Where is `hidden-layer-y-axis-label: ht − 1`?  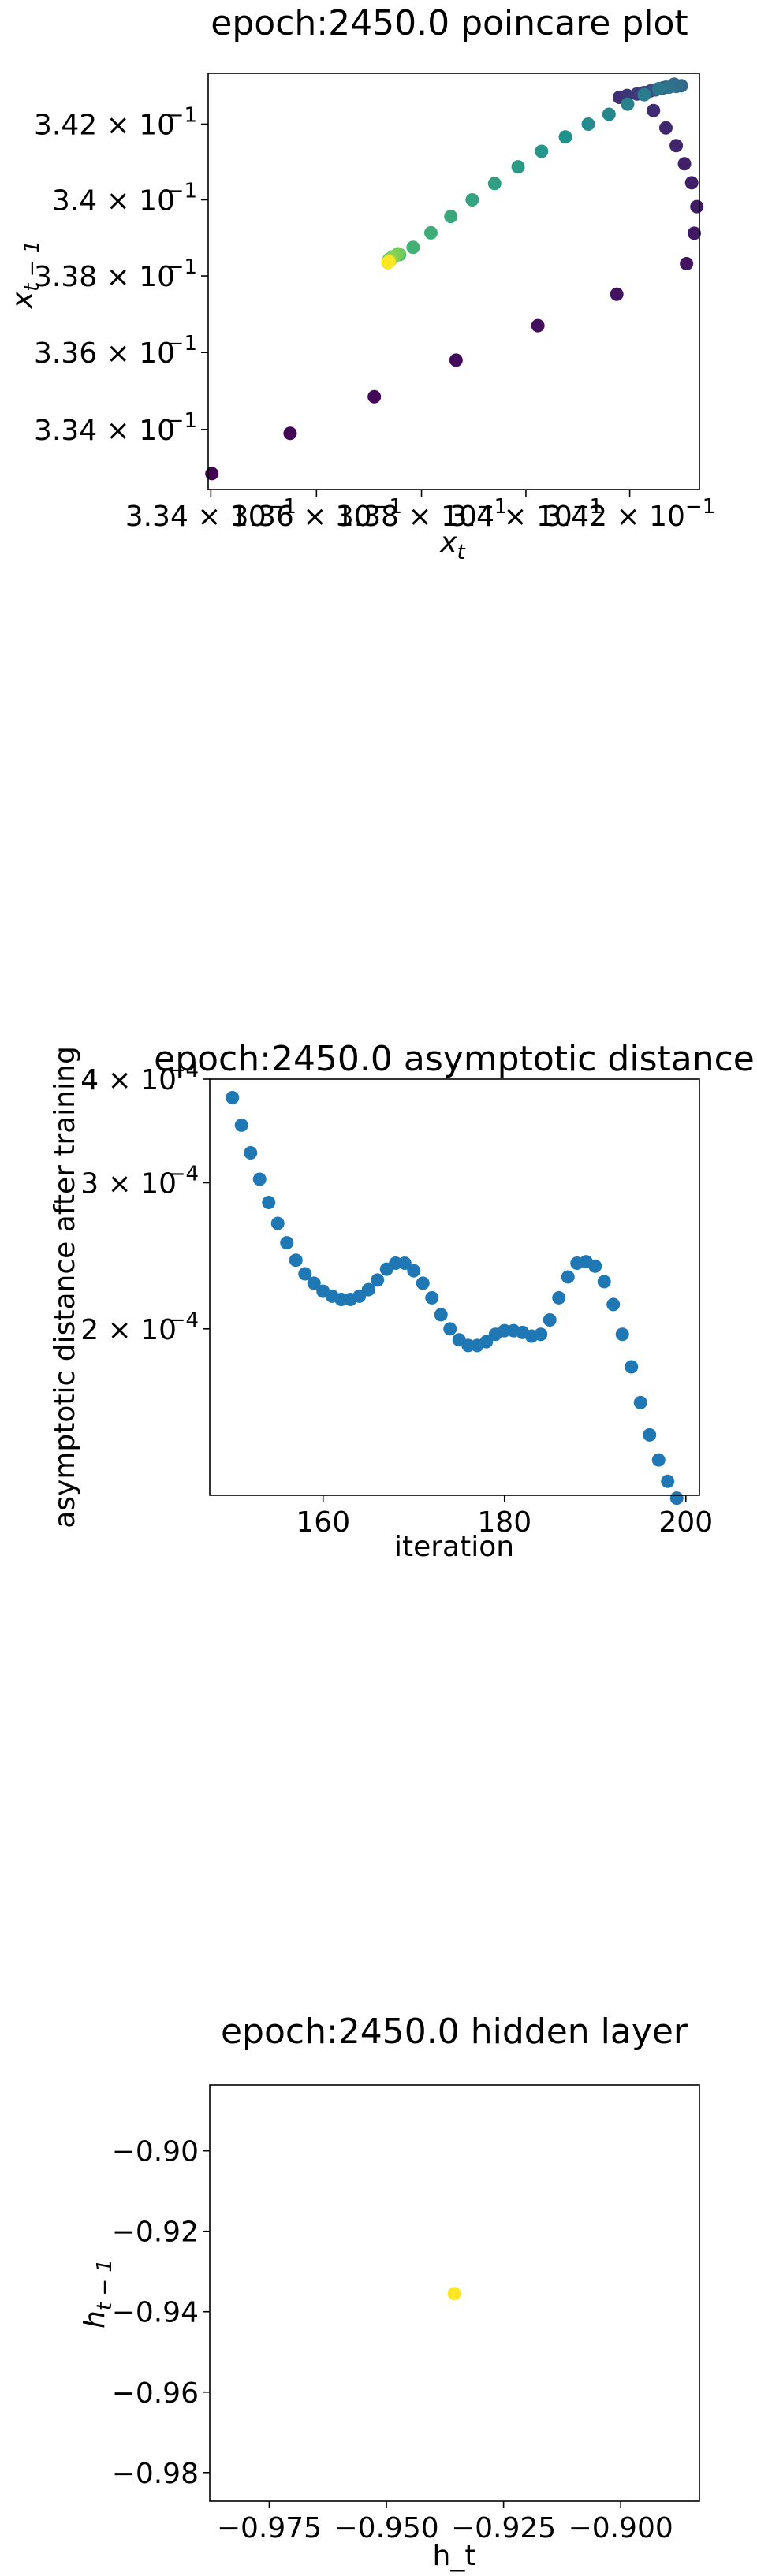
hidden-layer-y-axis-label: ht − 1 is located at coordinates (98, 2293).